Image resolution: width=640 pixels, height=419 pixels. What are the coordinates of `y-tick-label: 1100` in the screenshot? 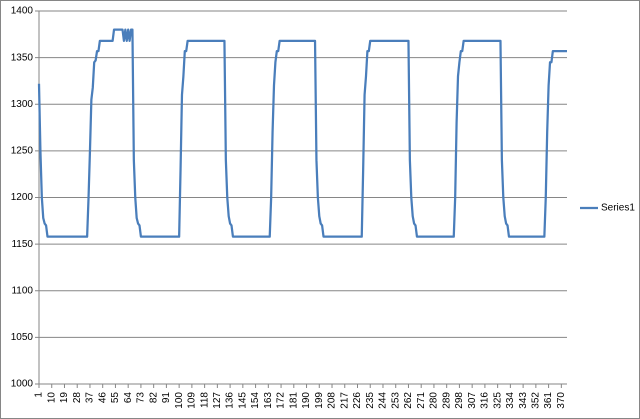 It's located at (22, 290).